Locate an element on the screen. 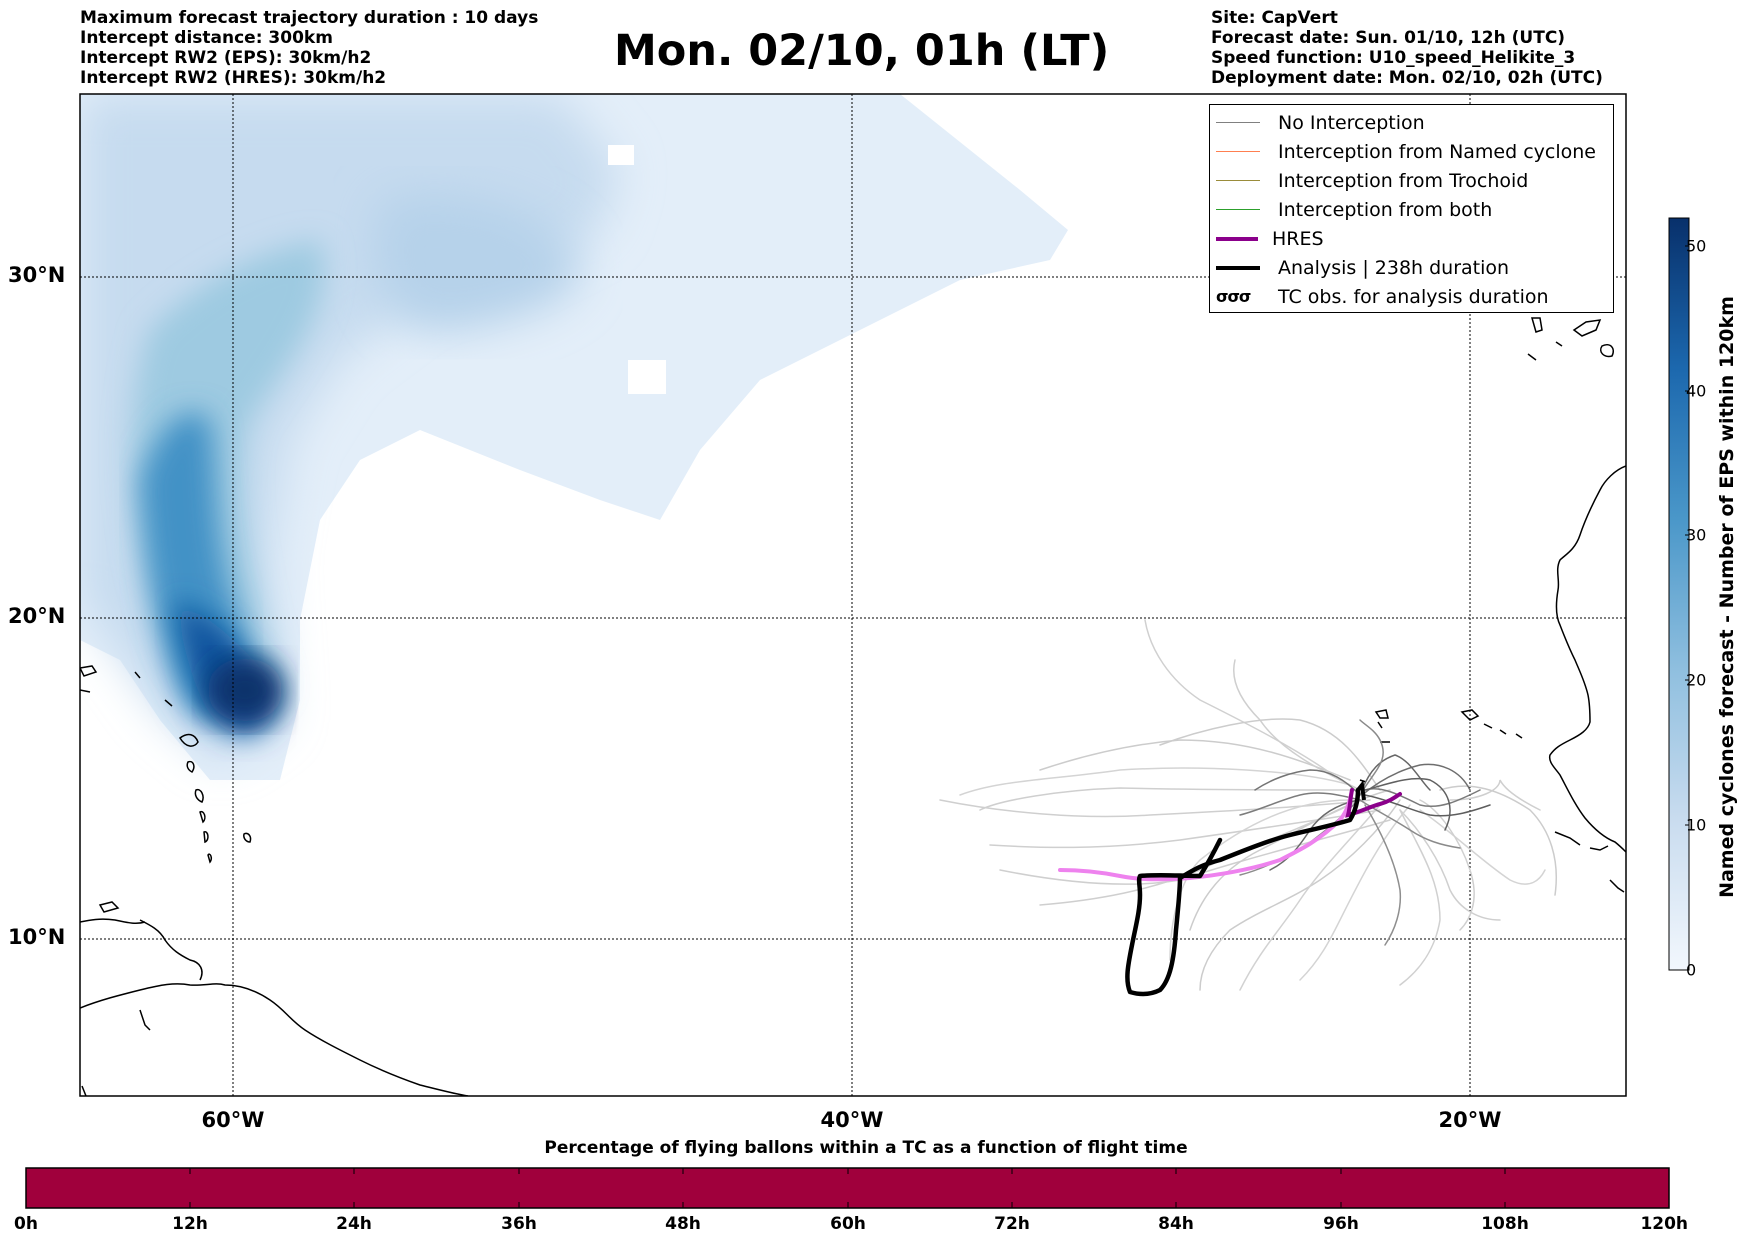 This screenshot has height=1241, width=1752. legend-item-no-interception: No Interception is located at coordinates (1320, 122).